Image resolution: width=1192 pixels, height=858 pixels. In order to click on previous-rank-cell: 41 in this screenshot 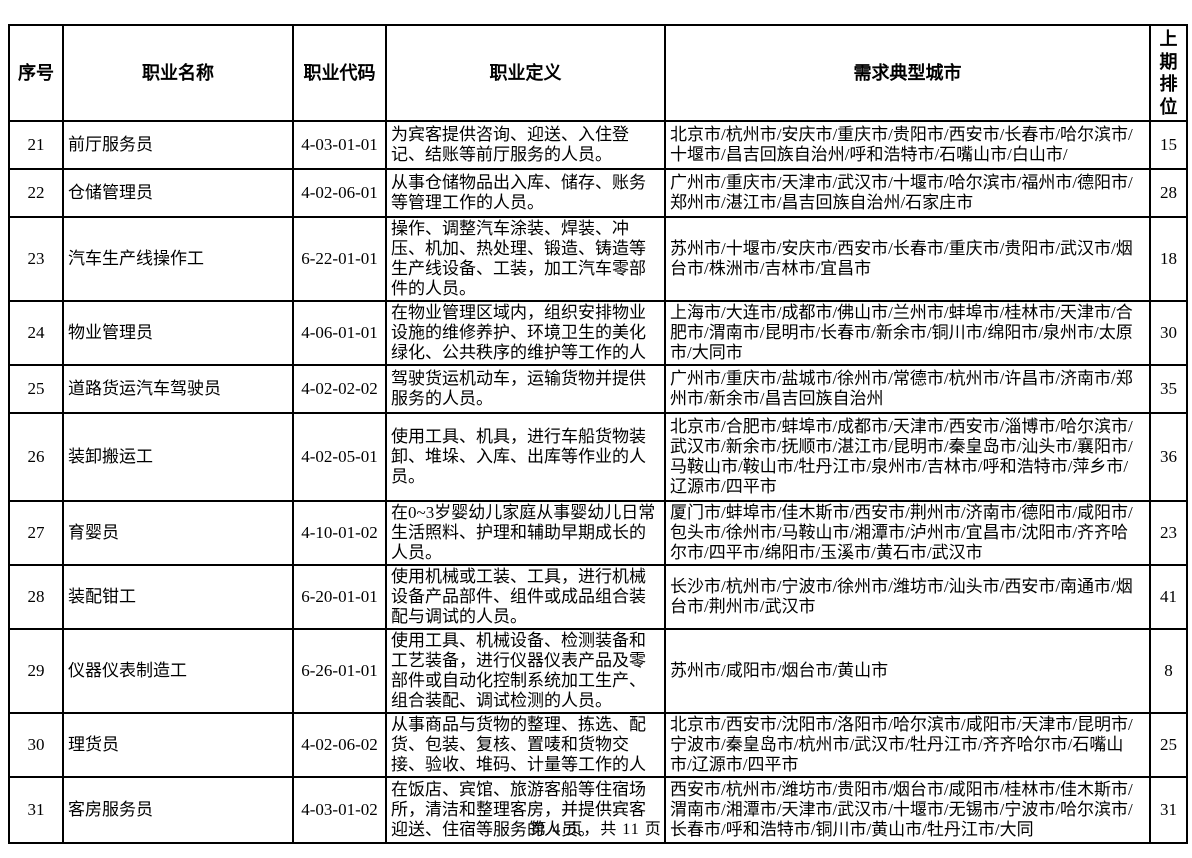, I will do `click(1168, 597)`.